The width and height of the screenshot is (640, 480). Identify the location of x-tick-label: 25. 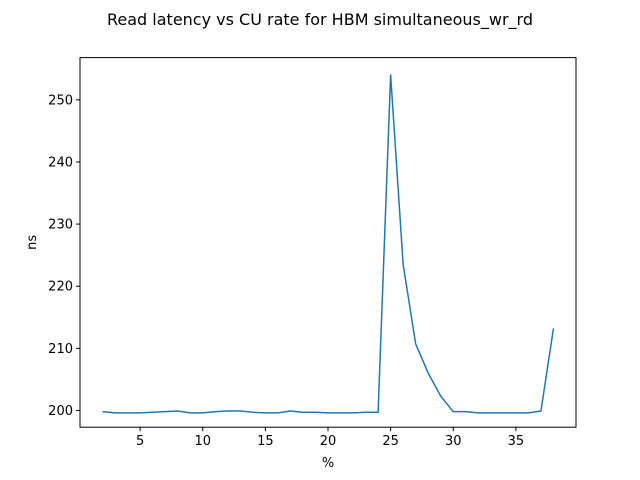
(390, 441).